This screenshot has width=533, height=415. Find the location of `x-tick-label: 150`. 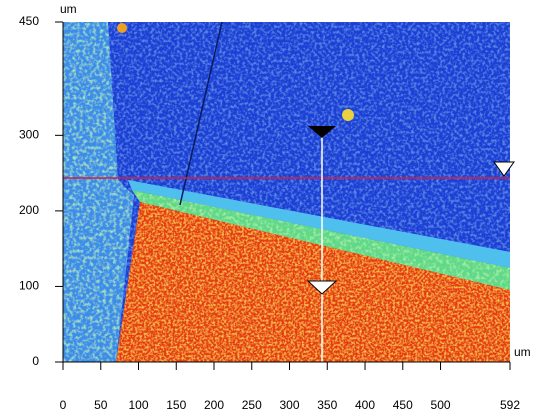

x-tick-label: 150 is located at coordinates (176, 405).